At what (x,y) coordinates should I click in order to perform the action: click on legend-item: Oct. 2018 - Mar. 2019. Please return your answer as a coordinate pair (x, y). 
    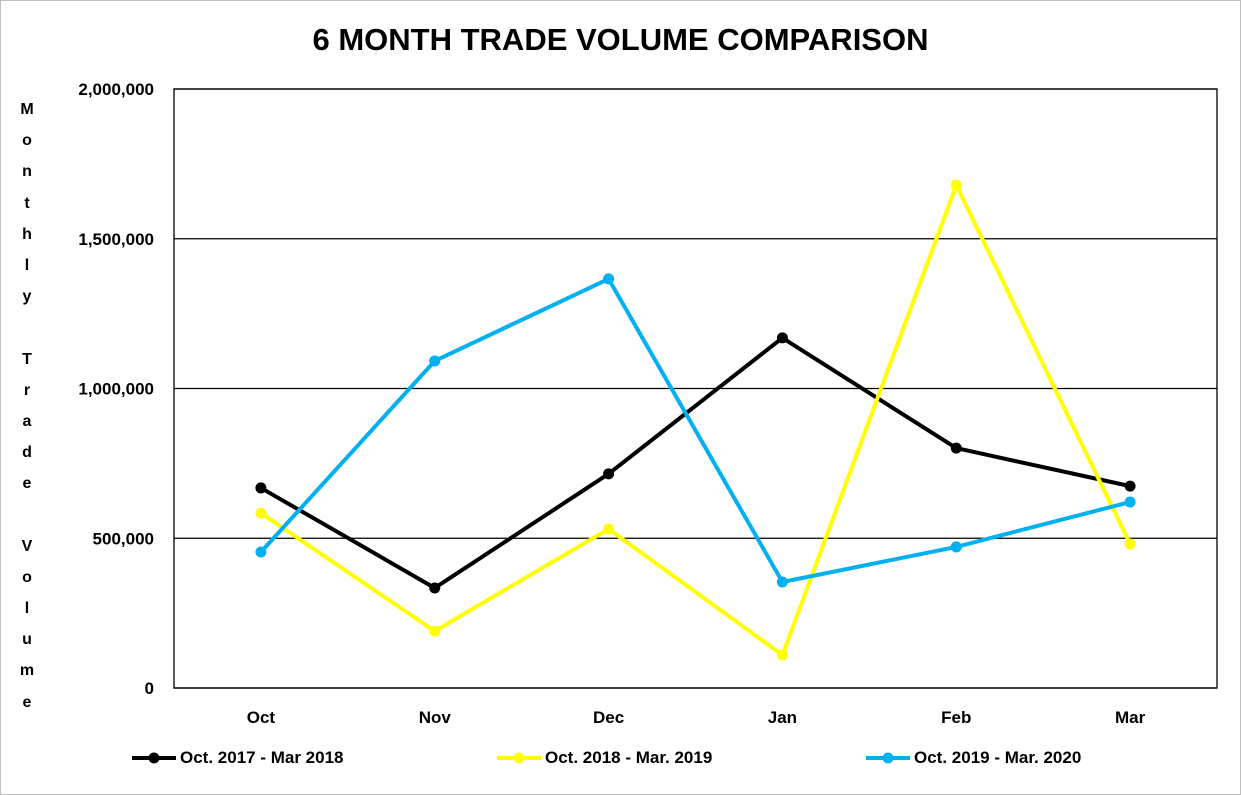
    Looking at the image, I should click on (604, 758).